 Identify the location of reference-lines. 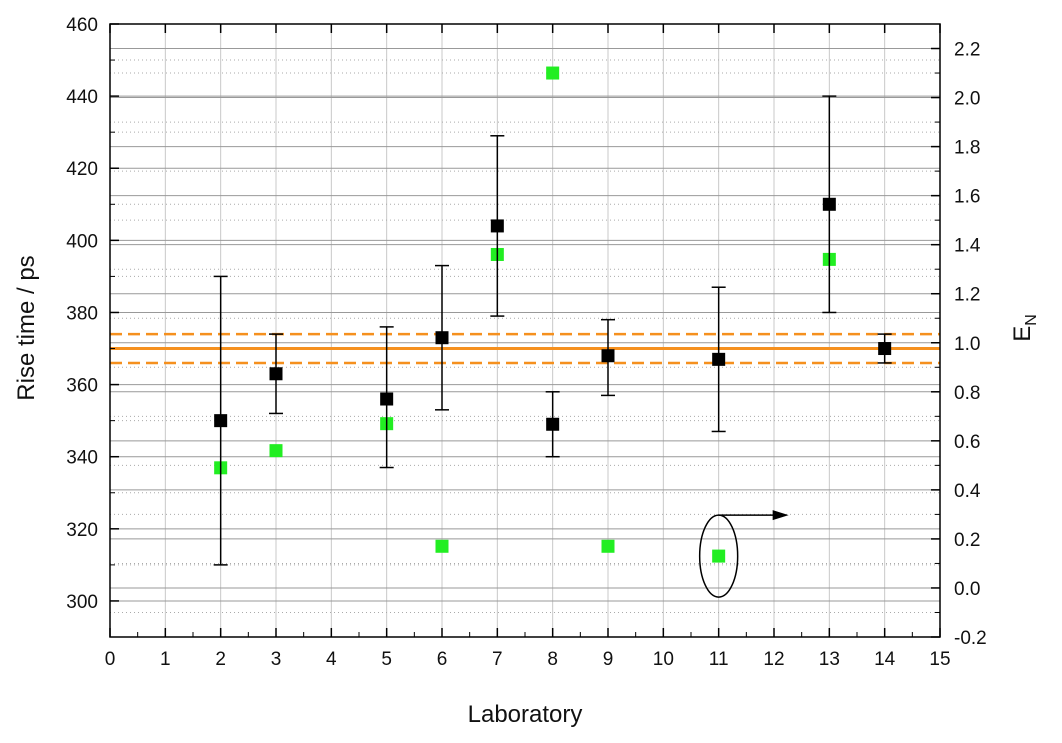
(525, 348).